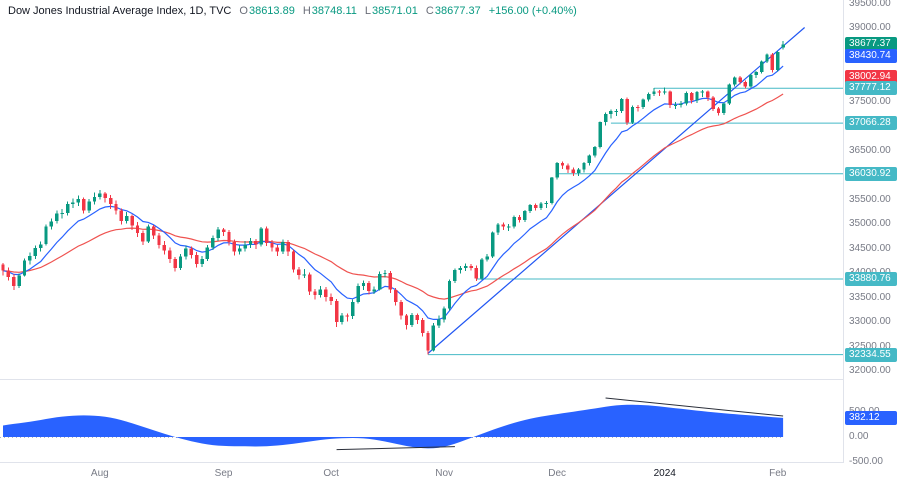  Describe the element at coordinates (870, 28) in the screenshot. I see `price-tick: 39000.00` at that location.